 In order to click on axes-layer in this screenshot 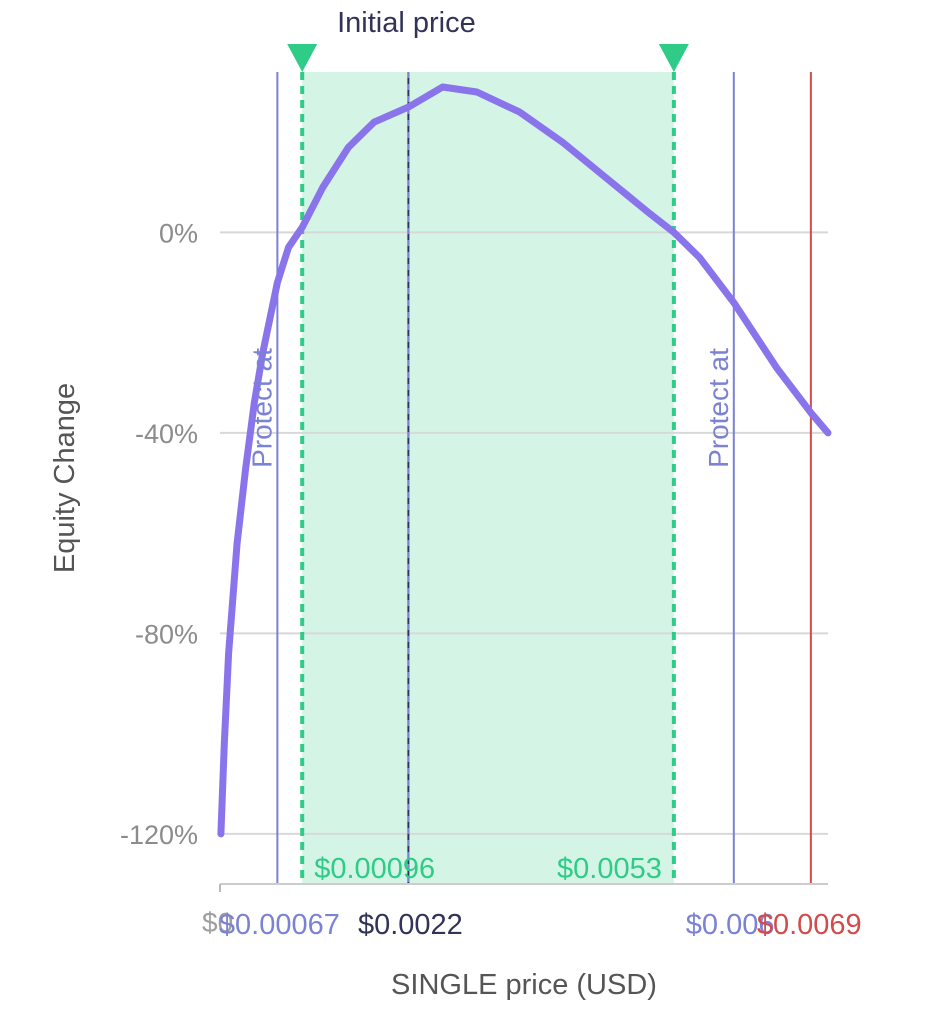, I will do `click(523, 887)`.